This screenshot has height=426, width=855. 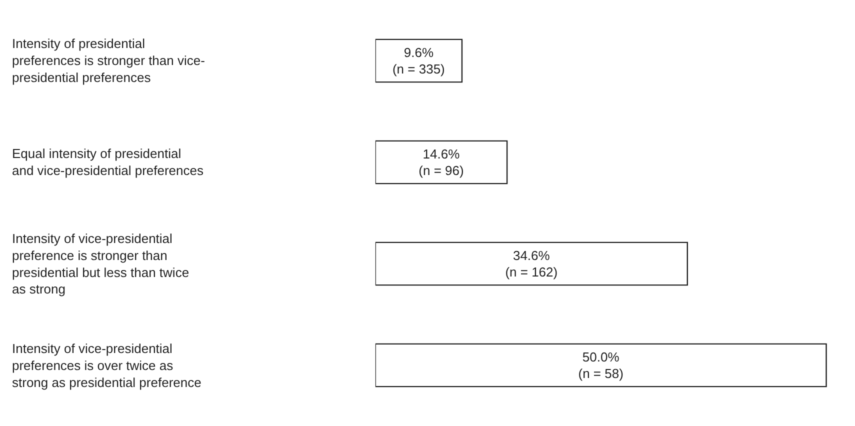 What do you see at coordinates (107, 365) in the screenshot?
I see `y-tick-label: Intensity of vice-presidential preferences is over twice as strong as presidential preference` at bounding box center [107, 365].